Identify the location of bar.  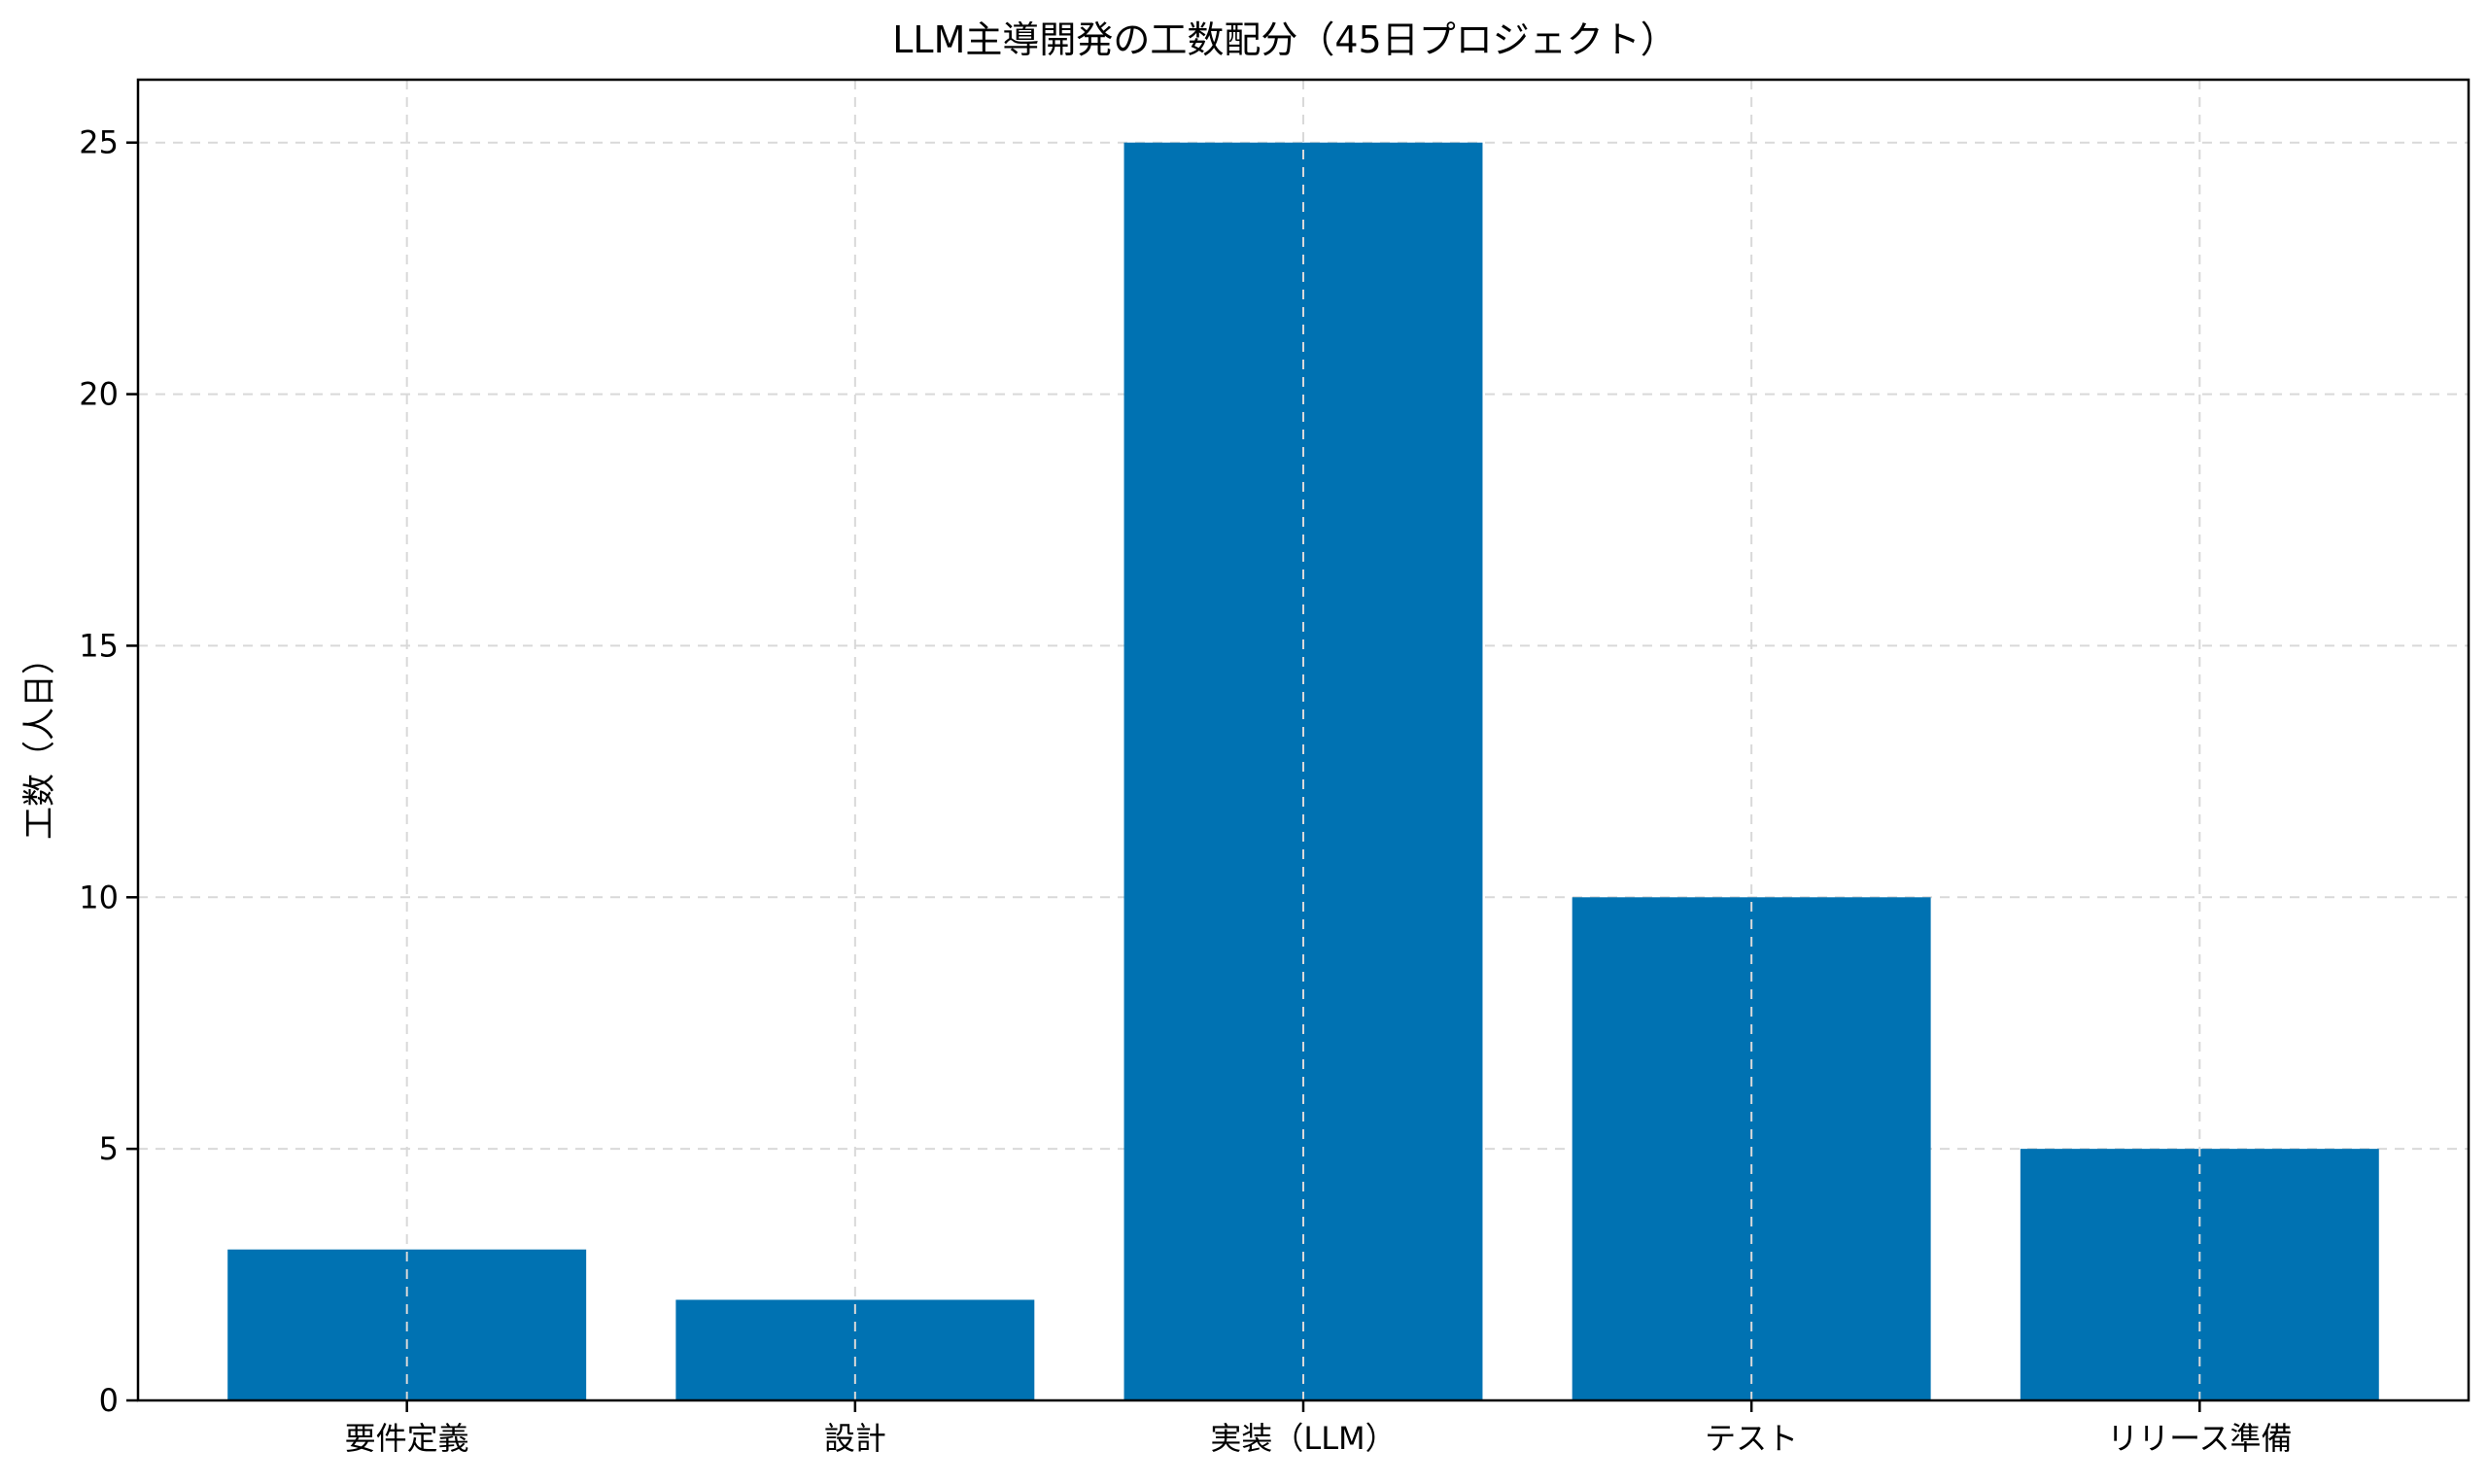
(855, 1349).